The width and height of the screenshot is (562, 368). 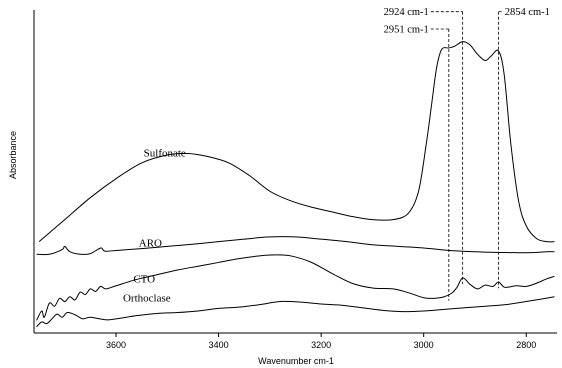 What do you see at coordinates (527, 12) in the screenshot?
I see `peak-label-2854: 2854 cm-1` at bounding box center [527, 12].